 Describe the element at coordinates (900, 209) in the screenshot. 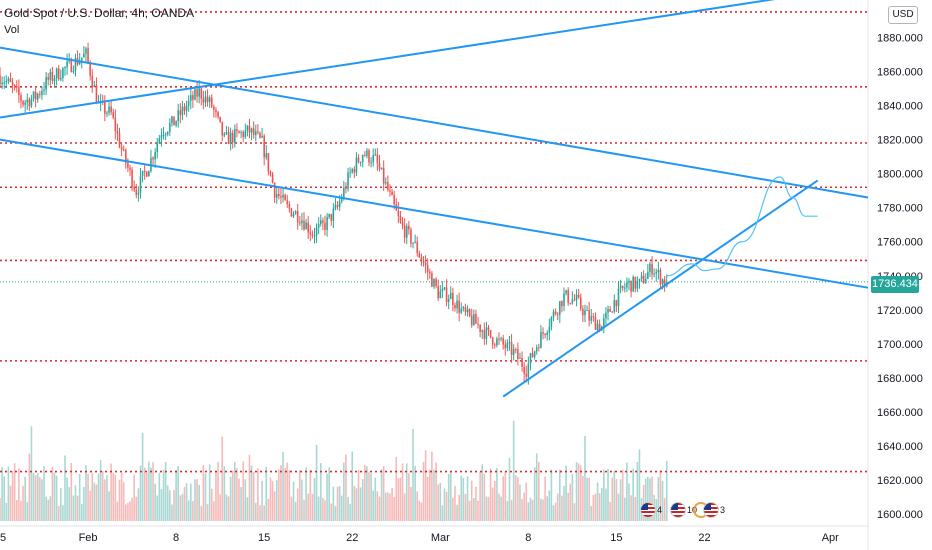

I see `y-tick-label: 1780.000` at that location.